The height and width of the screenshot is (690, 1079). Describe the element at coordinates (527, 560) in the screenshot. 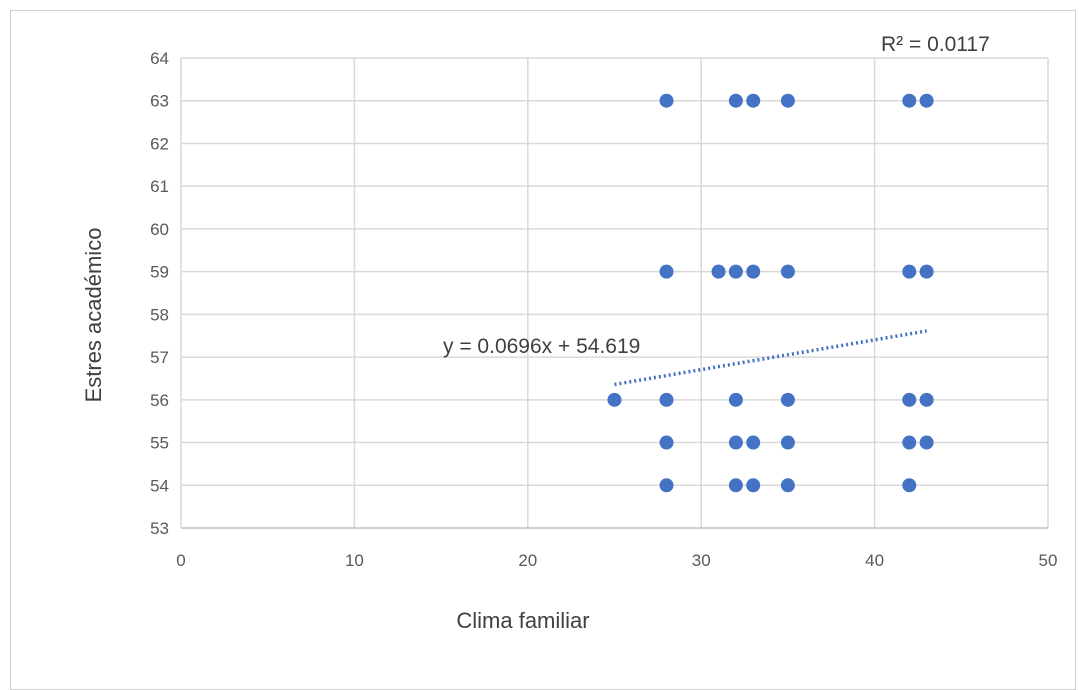

I see `x-tick-label: 20` at that location.